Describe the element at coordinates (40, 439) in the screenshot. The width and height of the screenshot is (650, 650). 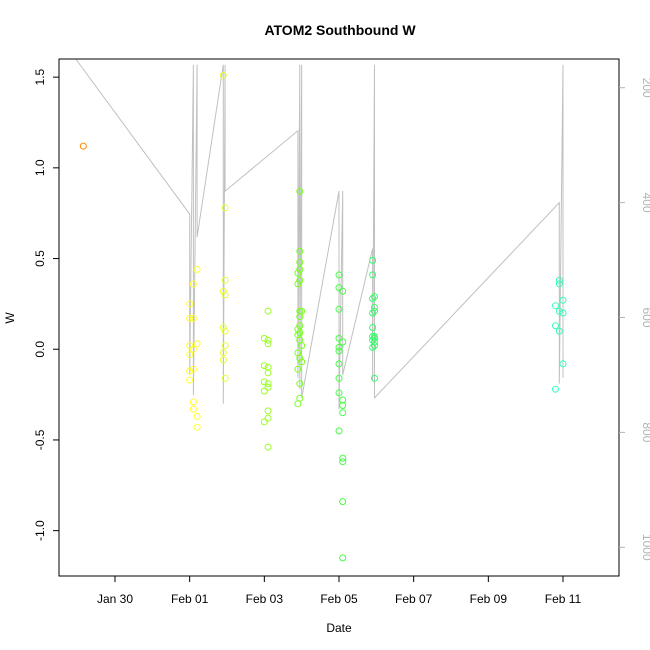
I see `y-tick-label: -0.5` at that location.